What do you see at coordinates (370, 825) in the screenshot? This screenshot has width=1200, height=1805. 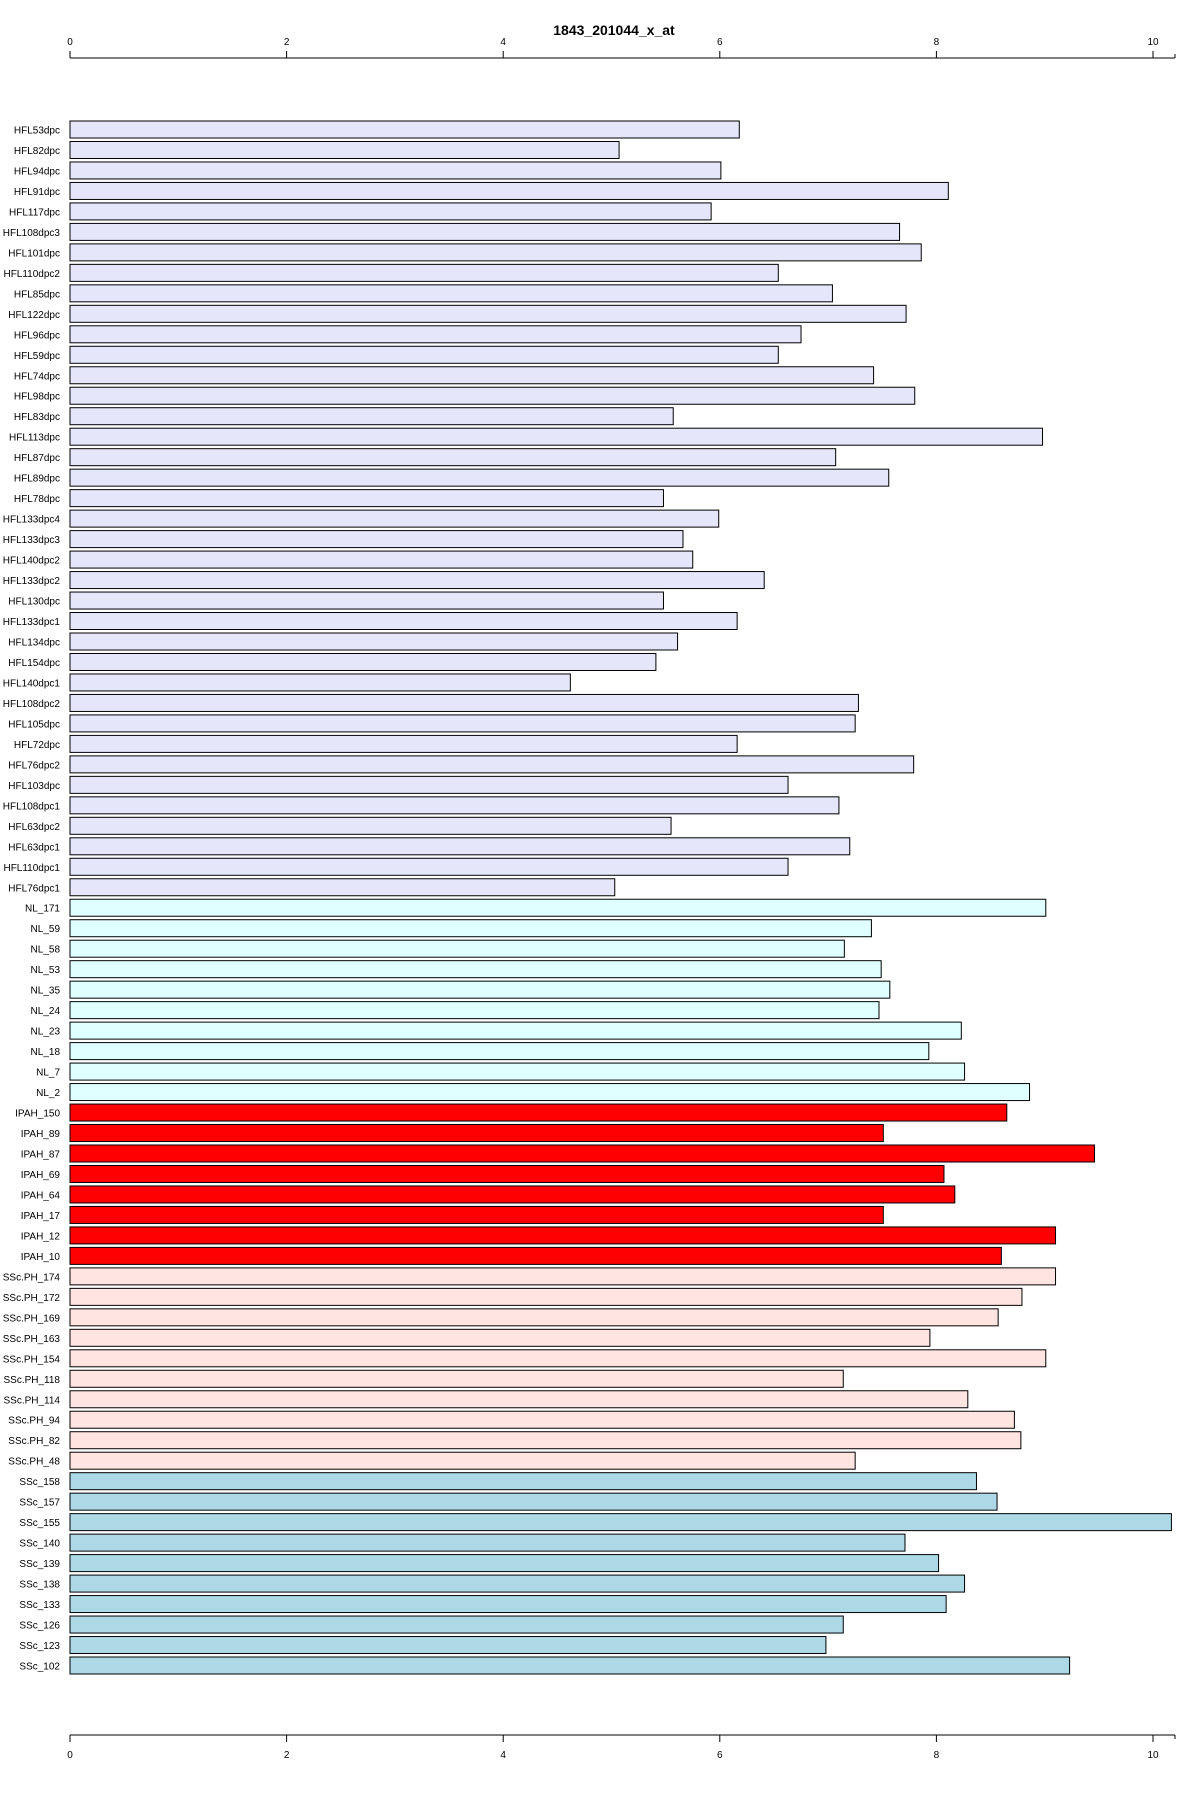 I see `bar-HFL63dpc2` at bounding box center [370, 825].